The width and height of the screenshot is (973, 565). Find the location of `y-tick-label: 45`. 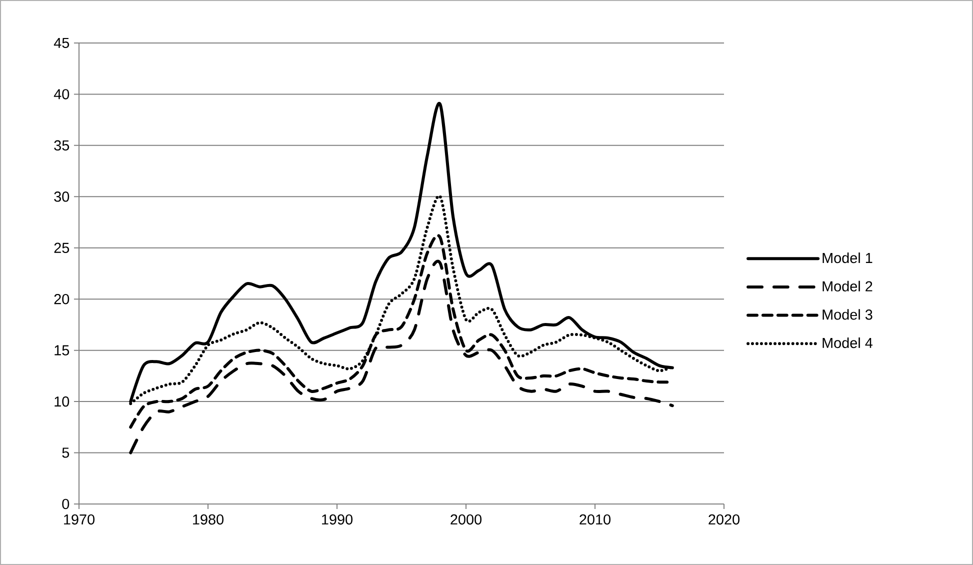

y-tick-label: 45 is located at coordinates (62, 43).